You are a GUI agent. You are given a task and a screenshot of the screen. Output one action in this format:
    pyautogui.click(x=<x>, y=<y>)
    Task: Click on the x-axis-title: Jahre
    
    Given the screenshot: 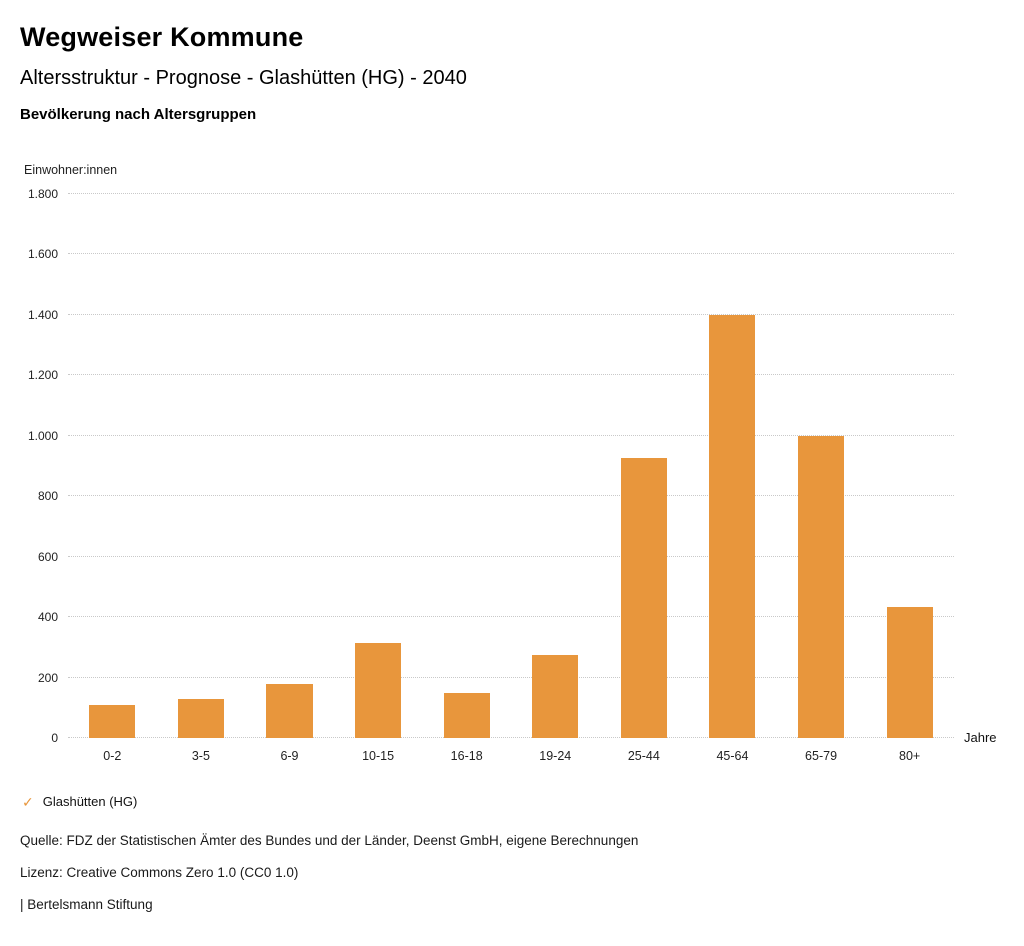 What is the action you would take?
    pyautogui.click(x=980, y=737)
    